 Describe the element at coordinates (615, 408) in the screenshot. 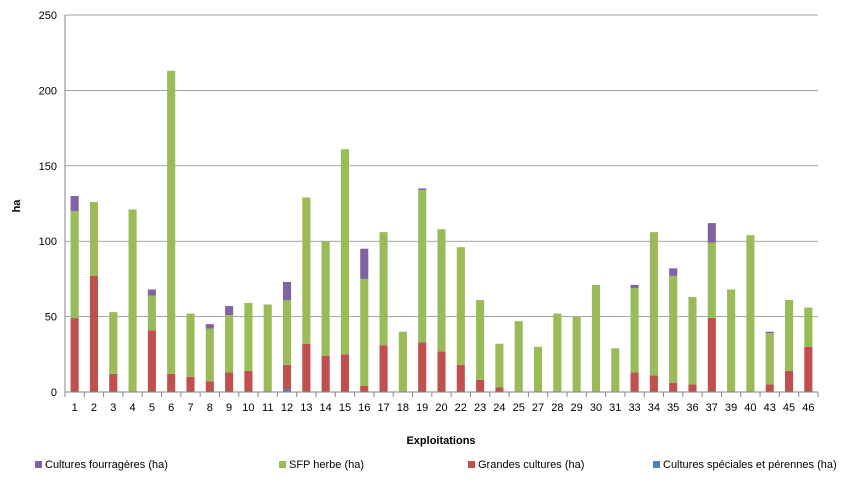

I see `x-tick-label: 31` at that location.